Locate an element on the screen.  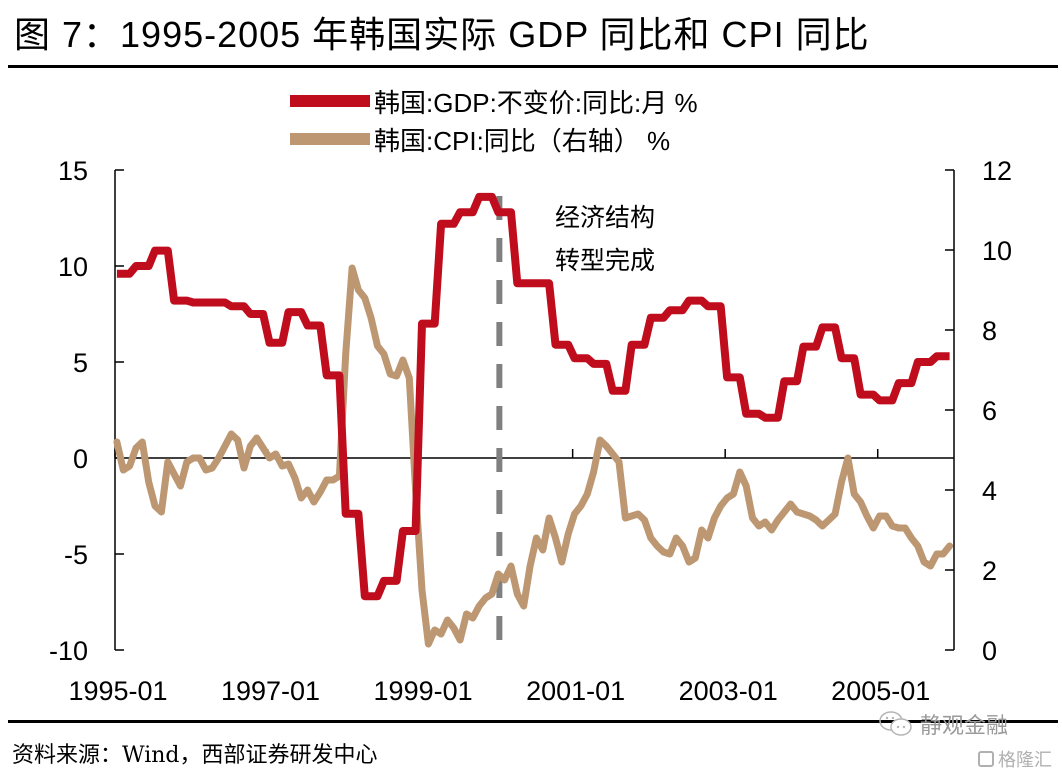
watermark-logo: 格隆汇 is located at coordinates (1015, 759).